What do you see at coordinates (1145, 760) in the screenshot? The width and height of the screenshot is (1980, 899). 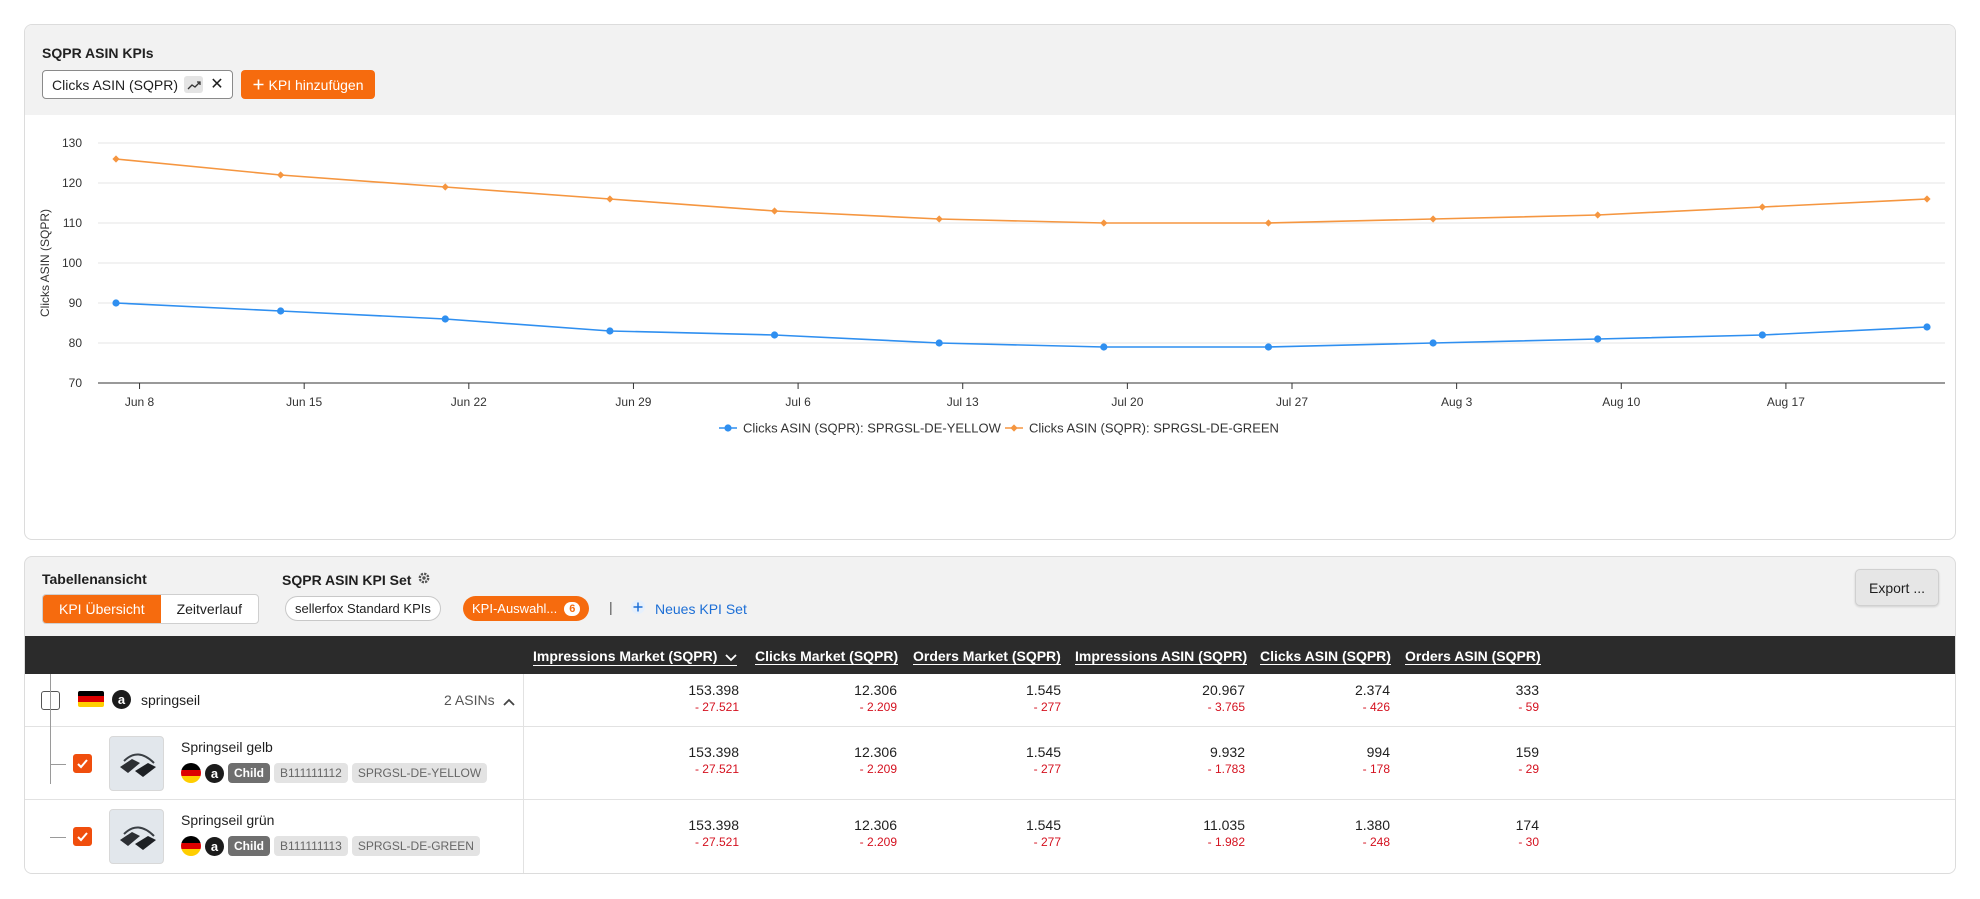 I see `value-cell: 9.932 - 1.783` at bounding box center [1145, 760].